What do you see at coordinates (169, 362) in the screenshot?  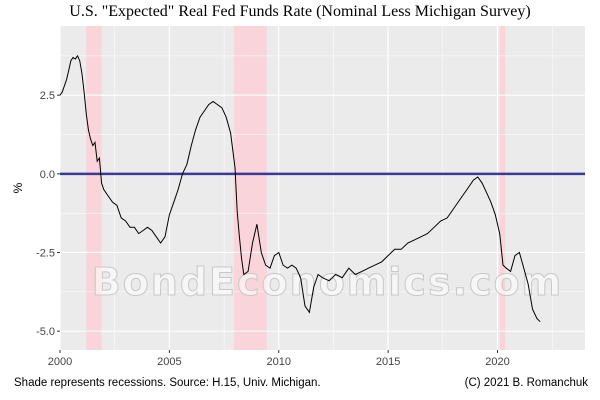 I see `x-tick-label: 2005` at bounding box center [169, 362].